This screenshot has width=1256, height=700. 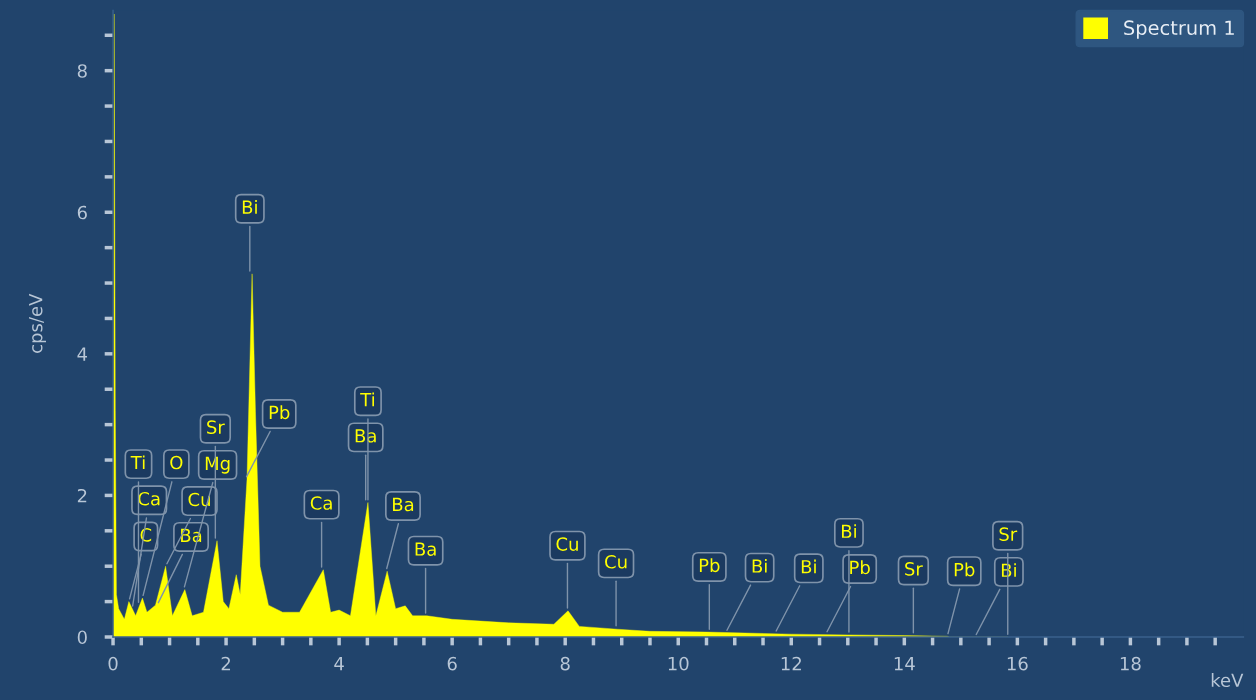 I want to click on x-tick-label: 10, so click(x=678, y=663).